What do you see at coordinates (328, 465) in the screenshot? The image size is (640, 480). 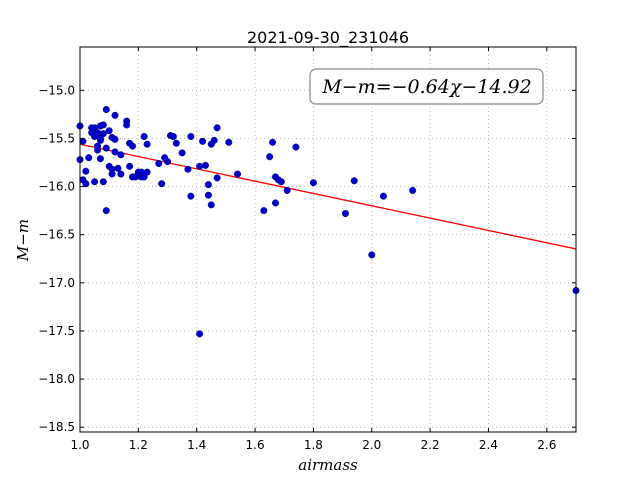 I see `x-axis-label: airmass` at bounding box center [328, 465].